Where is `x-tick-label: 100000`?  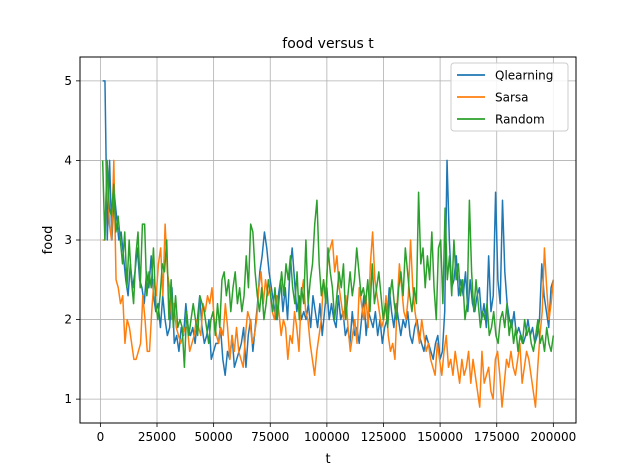
x-tick-label: 100000 is located at coordinates (327, 437).